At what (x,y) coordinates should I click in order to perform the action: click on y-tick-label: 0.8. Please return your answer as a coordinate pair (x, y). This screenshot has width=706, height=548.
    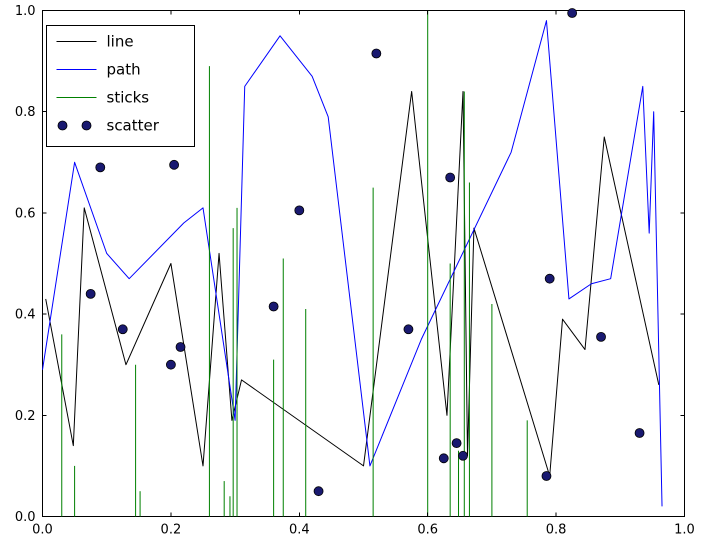
    Looking at the image, I should click on (25, 112).